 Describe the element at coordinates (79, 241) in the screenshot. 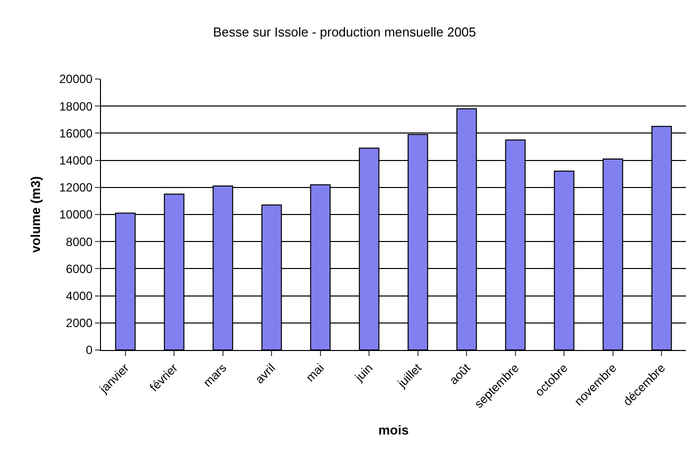

I see `y-tick-label: 8000` at that location.